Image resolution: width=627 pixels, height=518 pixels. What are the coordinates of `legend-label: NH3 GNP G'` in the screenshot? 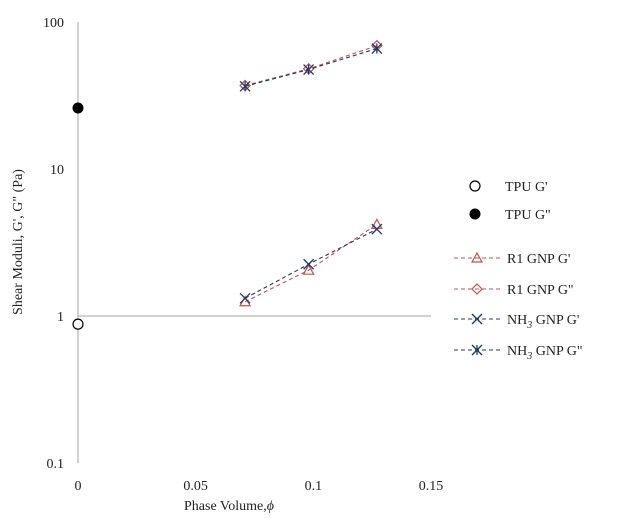 It's located at (543, 322).